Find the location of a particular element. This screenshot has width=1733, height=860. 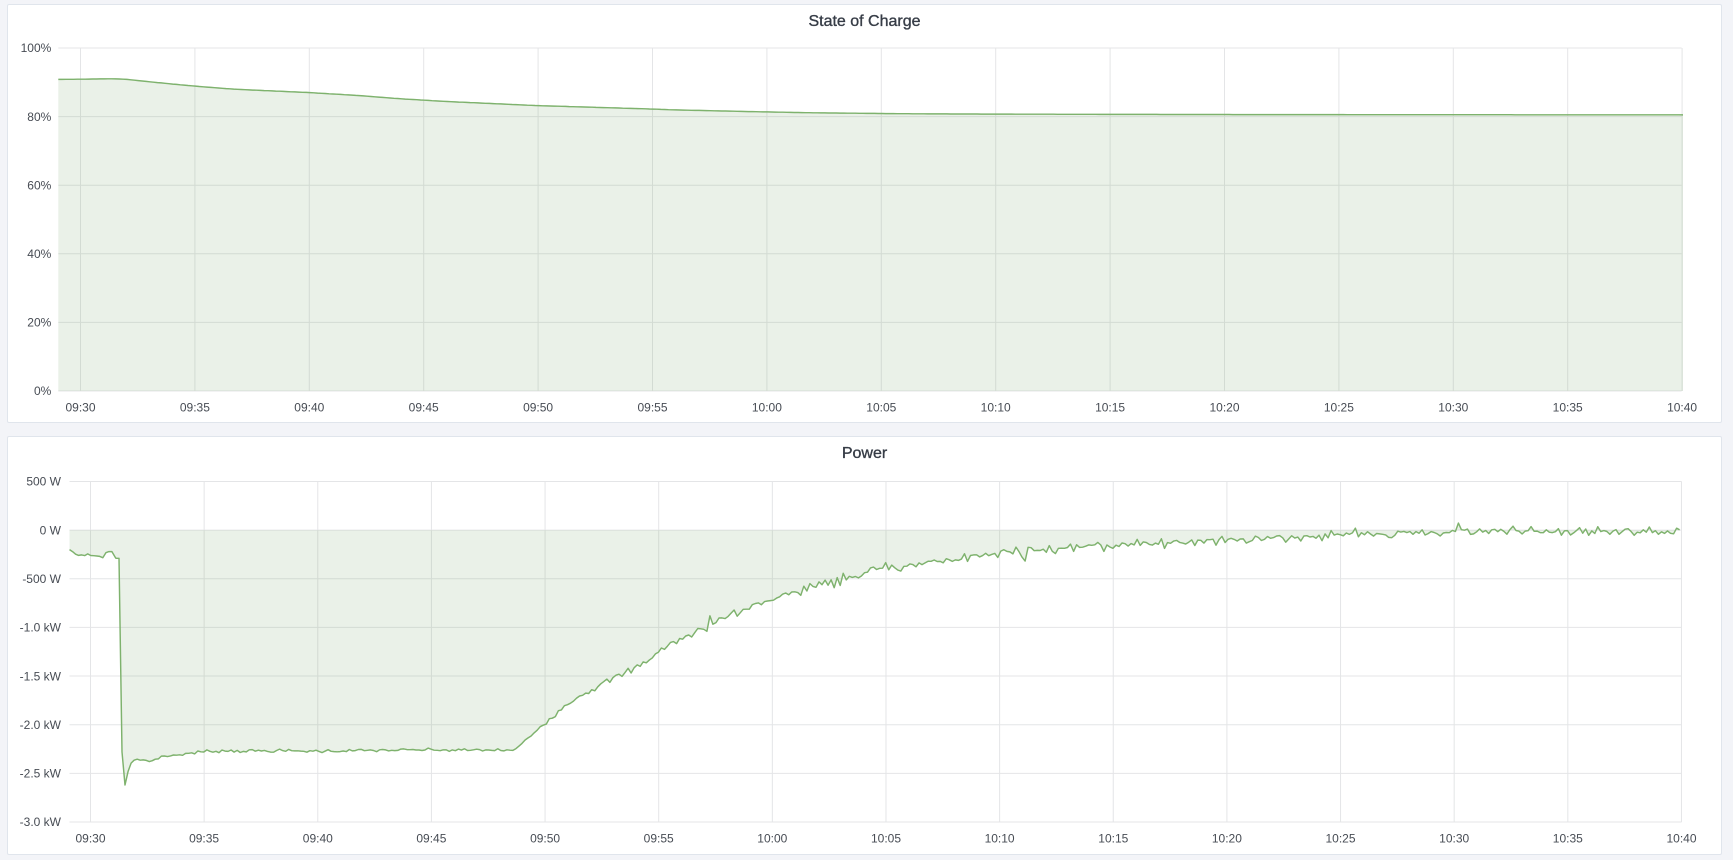

svg-text: 20% is located at coordinates (39, 323).